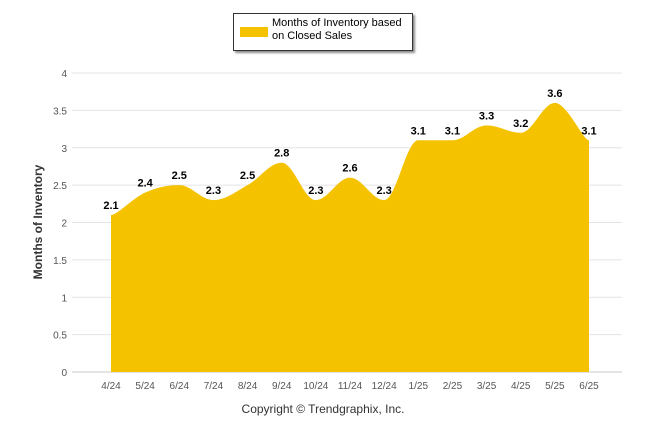 The height and width of the screenshot is (434, 646). Describe the element at coordinates (589, 386) in the screenshot. I see `x-tick-label: 6/25` at that location.